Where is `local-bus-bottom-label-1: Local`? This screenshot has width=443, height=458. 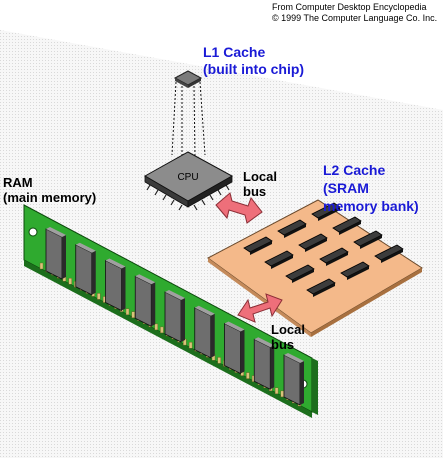
local-bus-bottom-label-1: Local is located at coordinates (288, 329).